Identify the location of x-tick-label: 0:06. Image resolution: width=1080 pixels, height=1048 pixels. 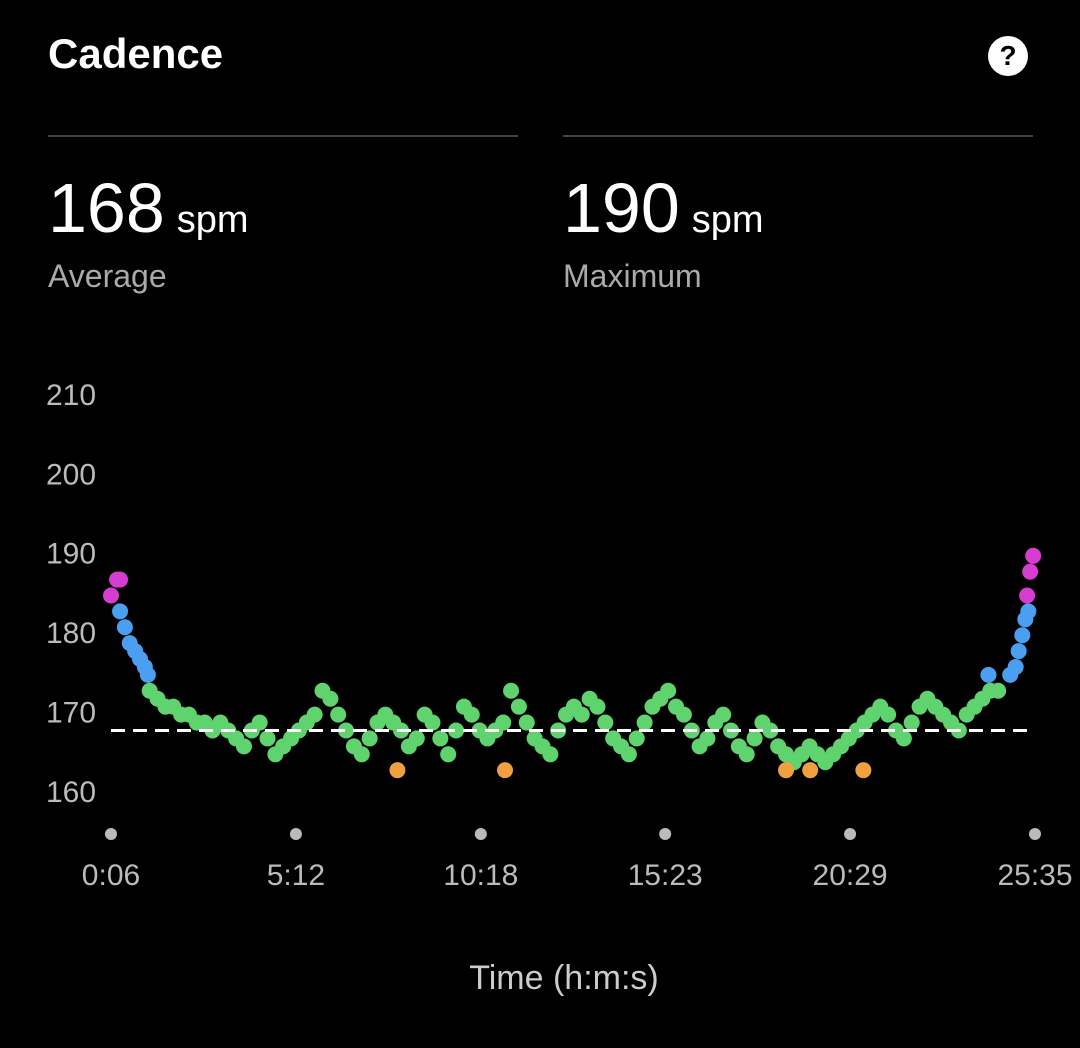
(111, 875).